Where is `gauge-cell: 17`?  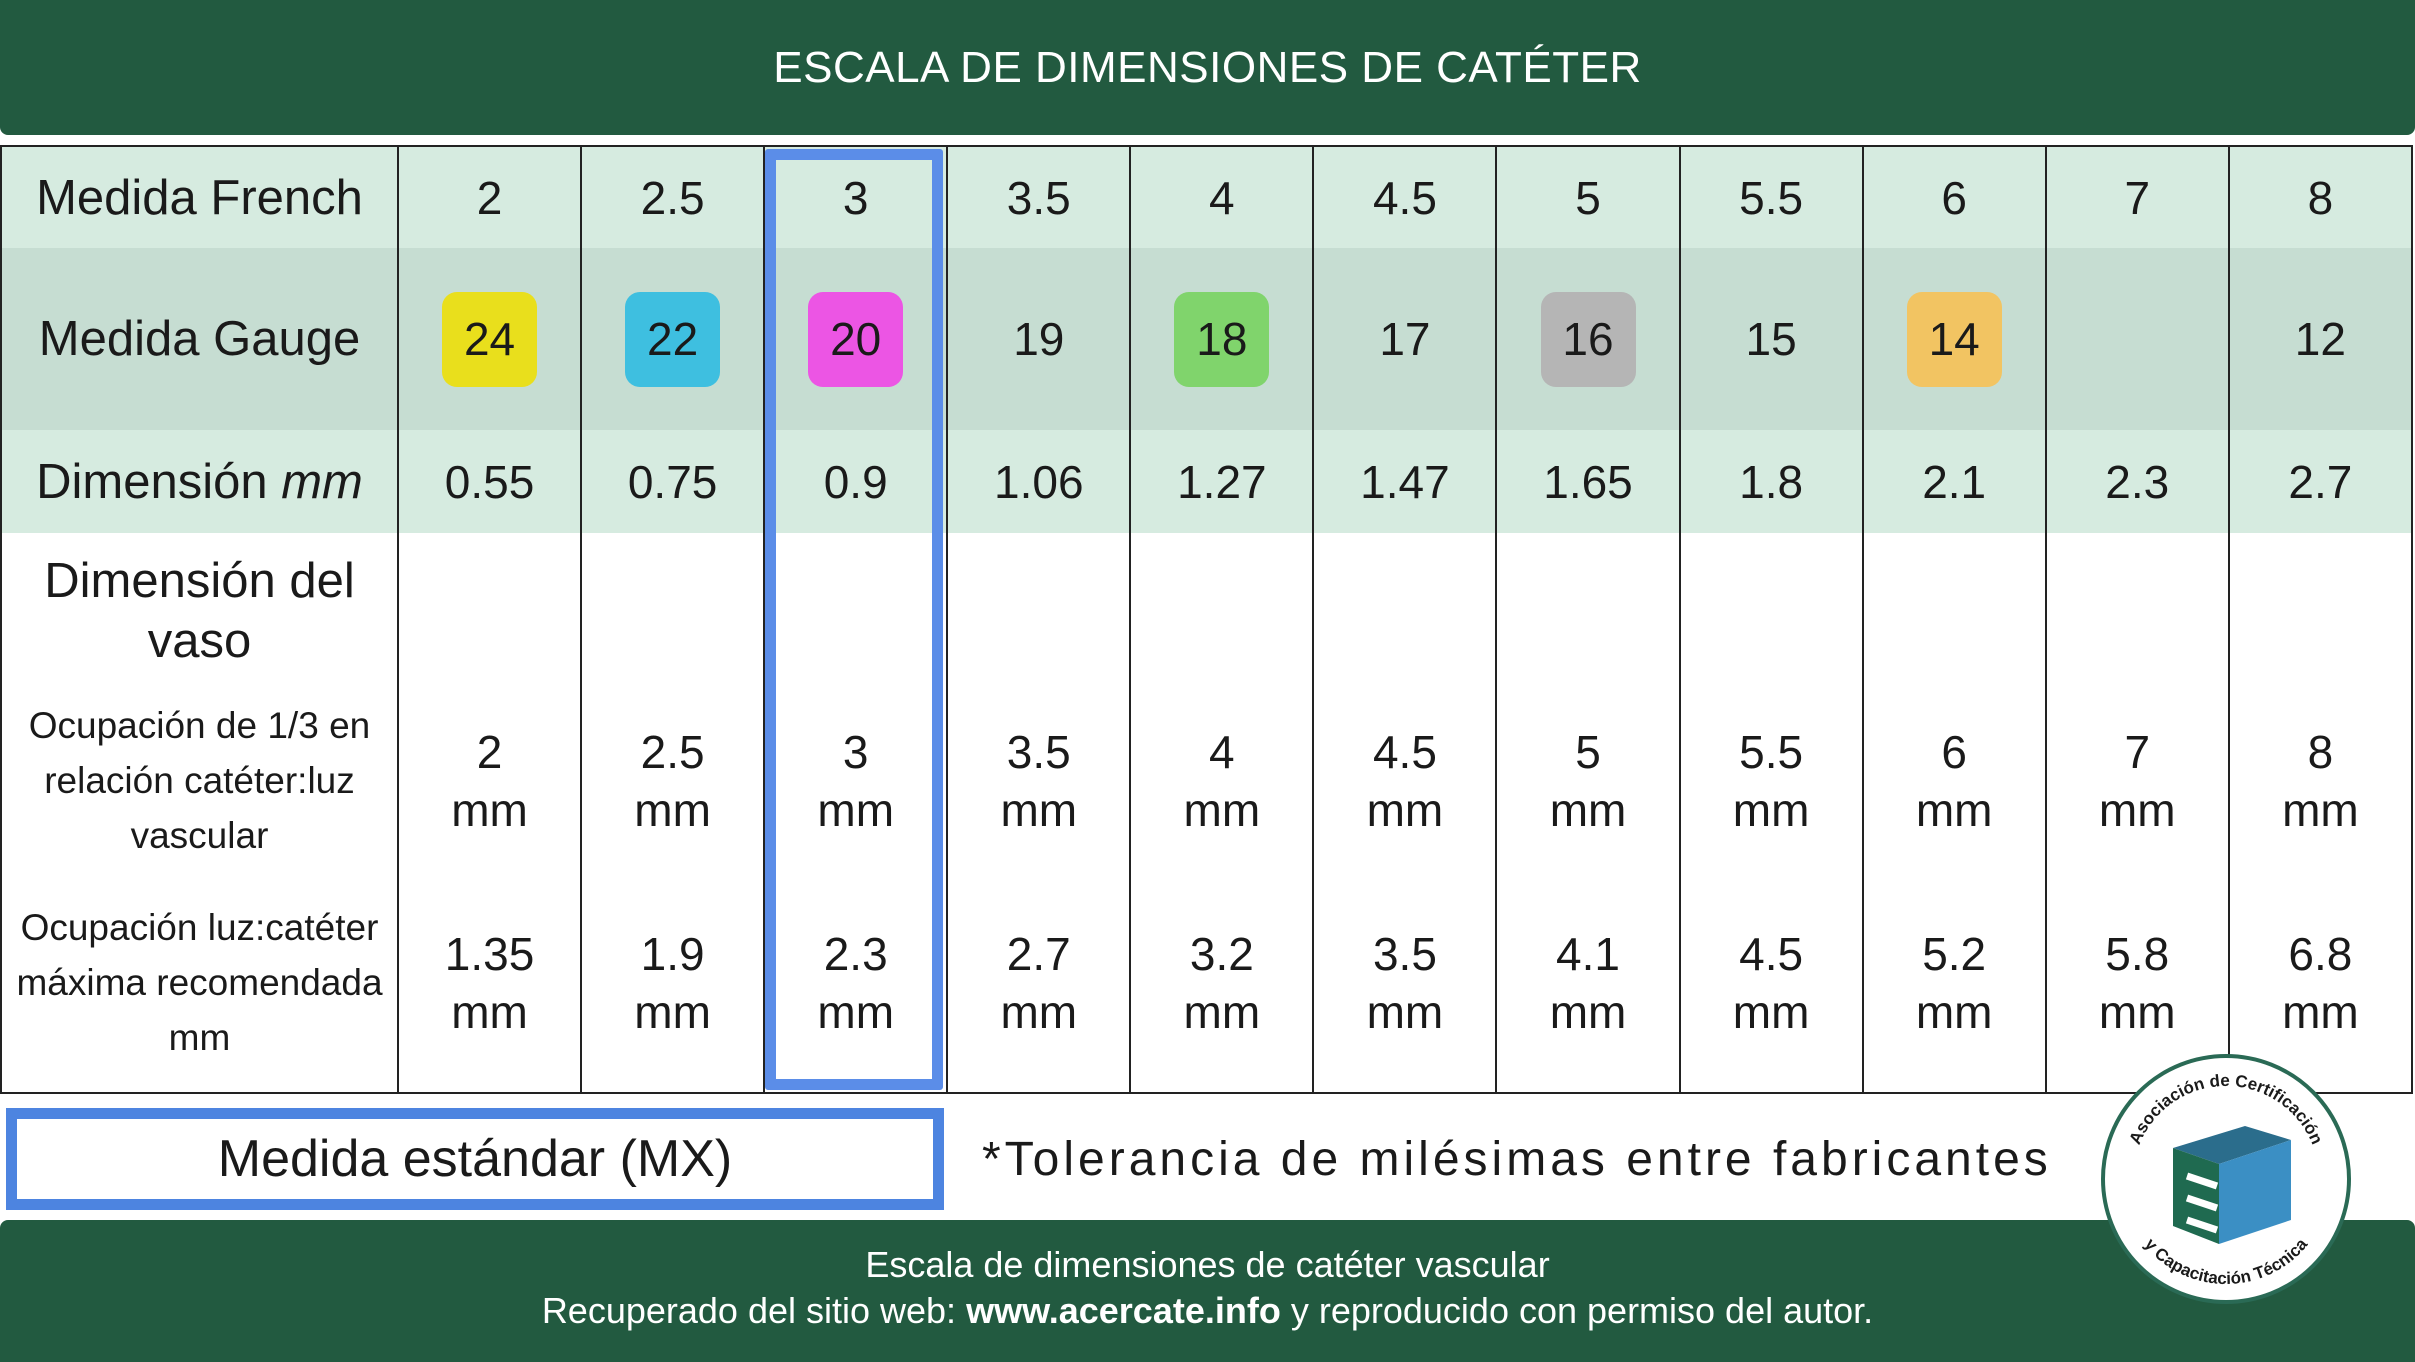
gauge-cell: 17 is located at coordinates (1405, 339).